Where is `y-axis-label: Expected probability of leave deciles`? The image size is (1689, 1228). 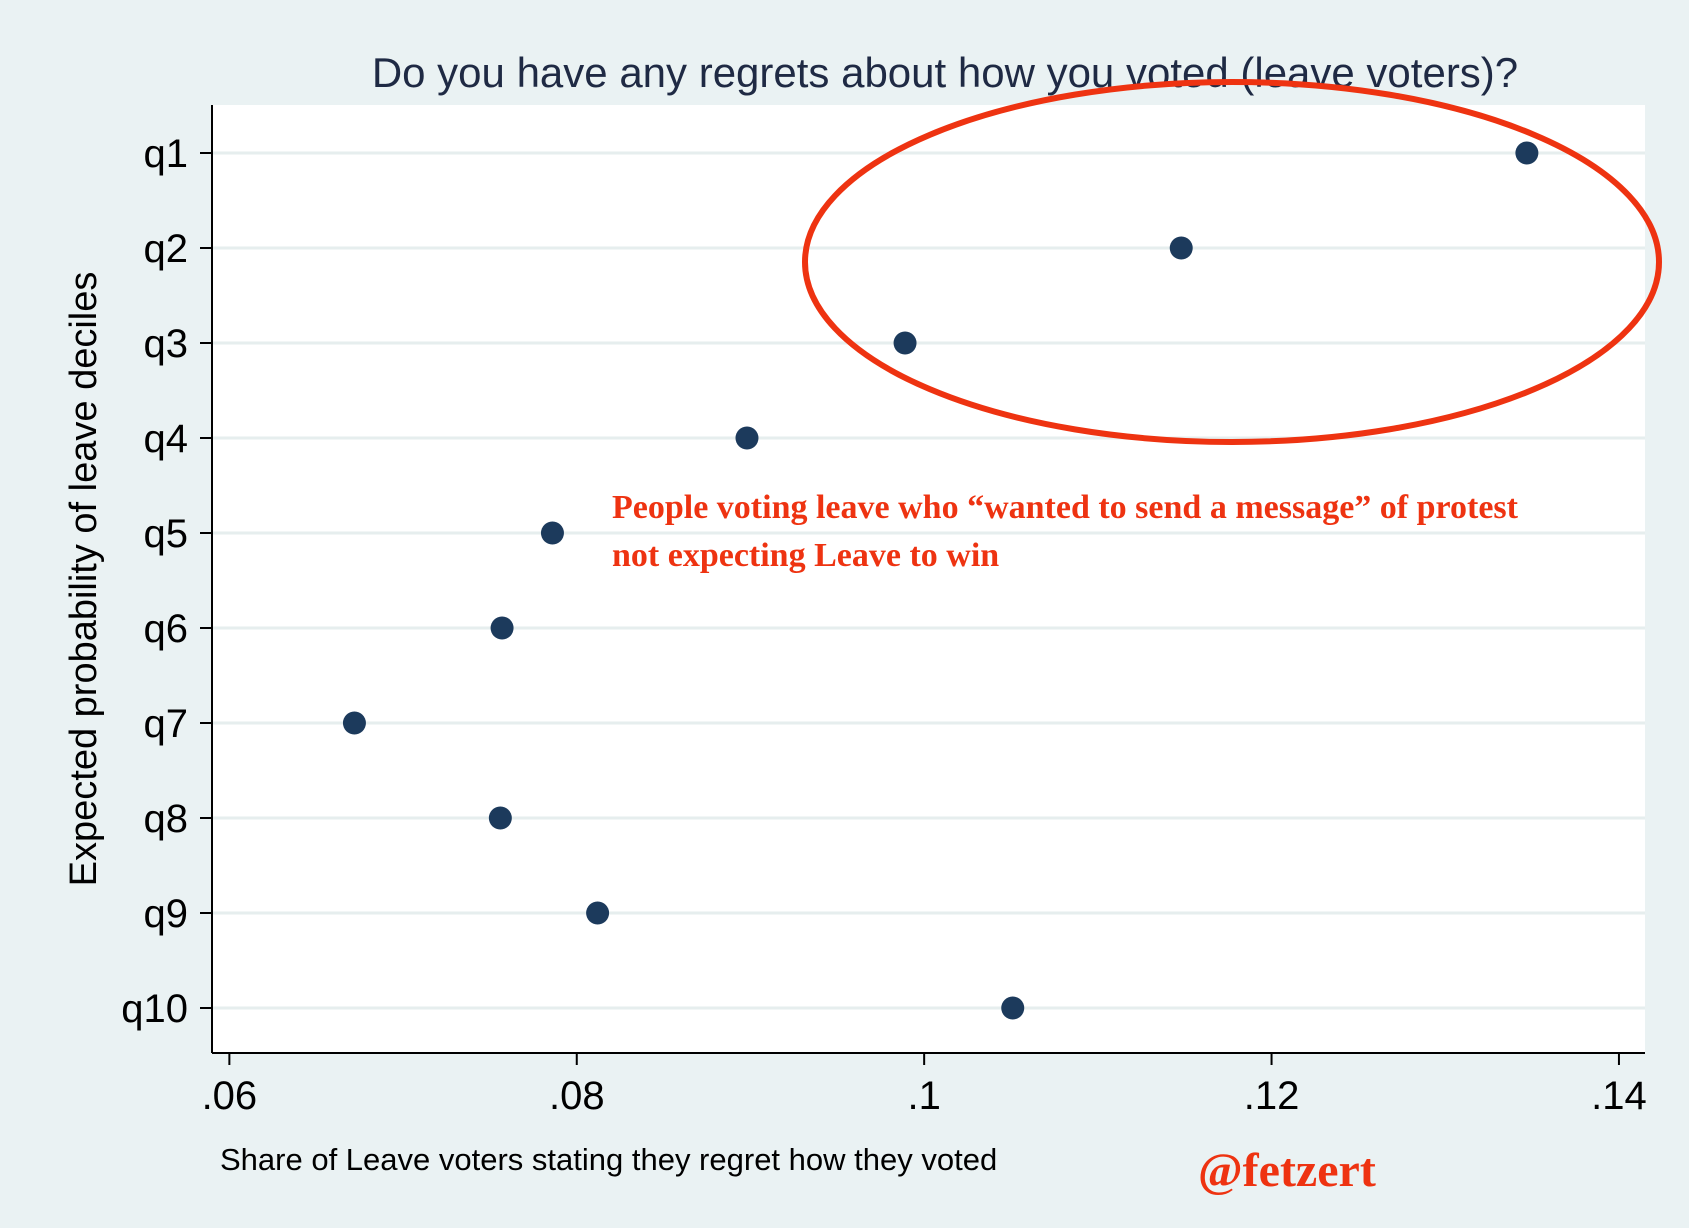
y-axis-label: Expected probability of leave deciles is located at coordinates (84, 579).